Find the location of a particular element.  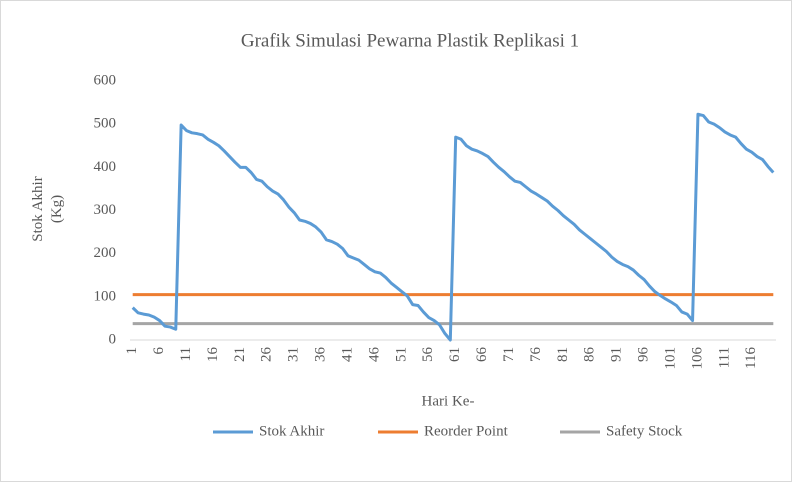

x-tick-label: 91 is located at coordinates (617, 354).